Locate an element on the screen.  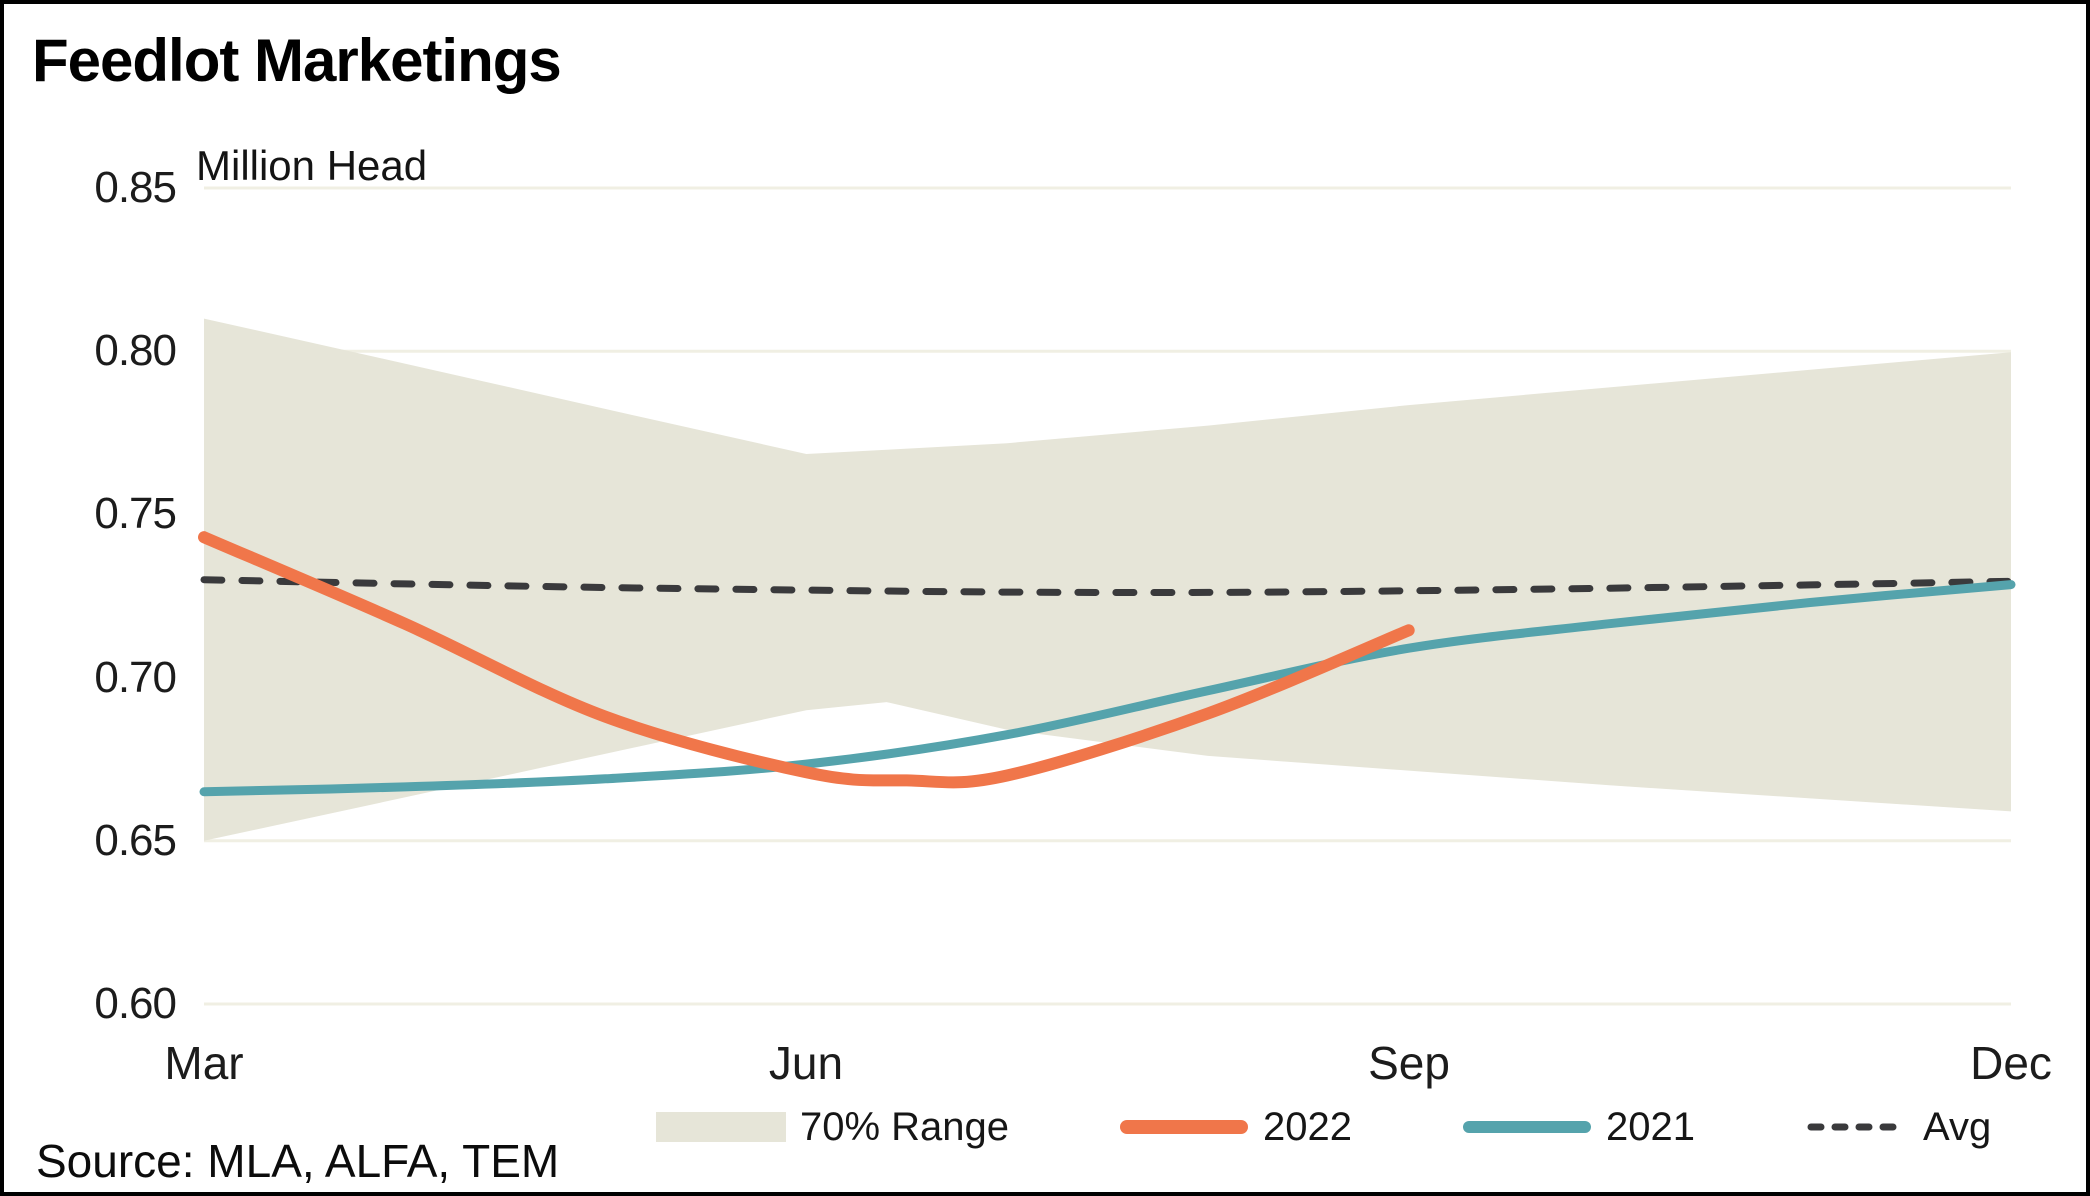
legend-item-70pct-range: 70% Range is located at coordinates (832, 1127).